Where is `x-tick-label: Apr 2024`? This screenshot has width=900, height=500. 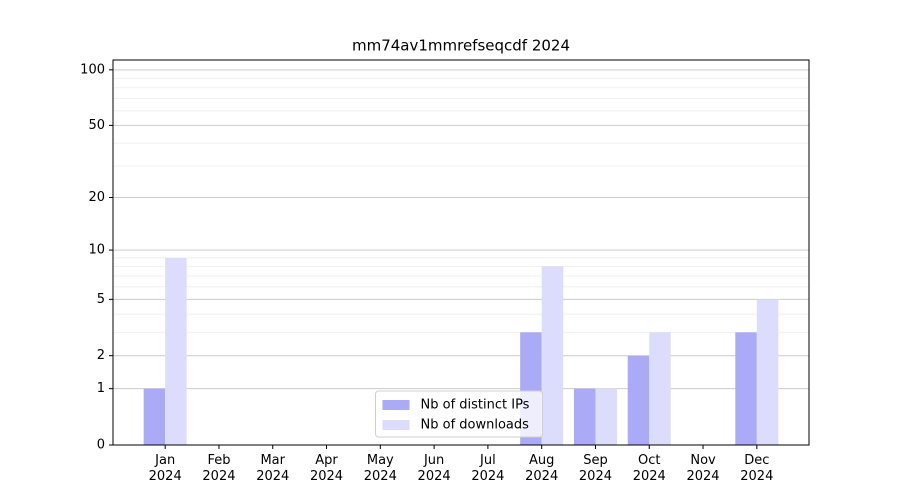
x-tick-label: Apr 2024 is located at coordinates (326, 468).